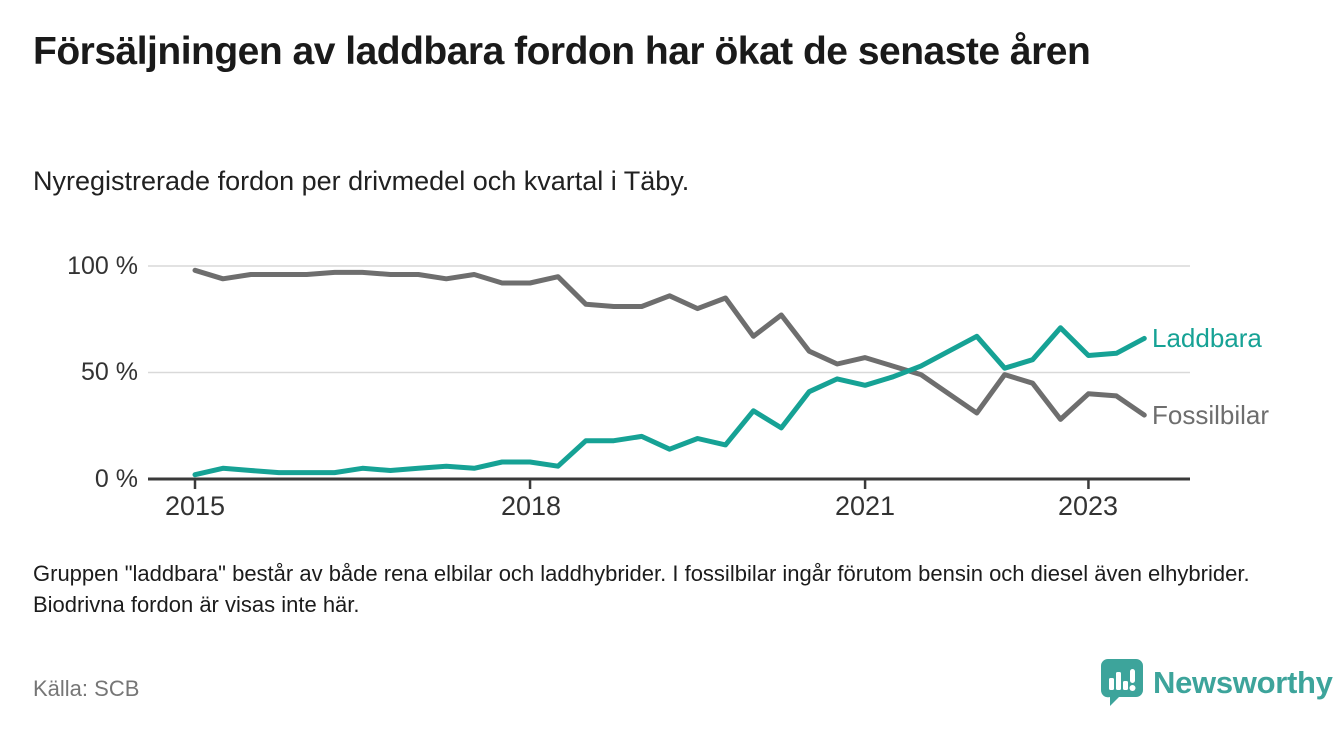  I want to click on x-tick-label-2018: 2018, so click(531, 506).